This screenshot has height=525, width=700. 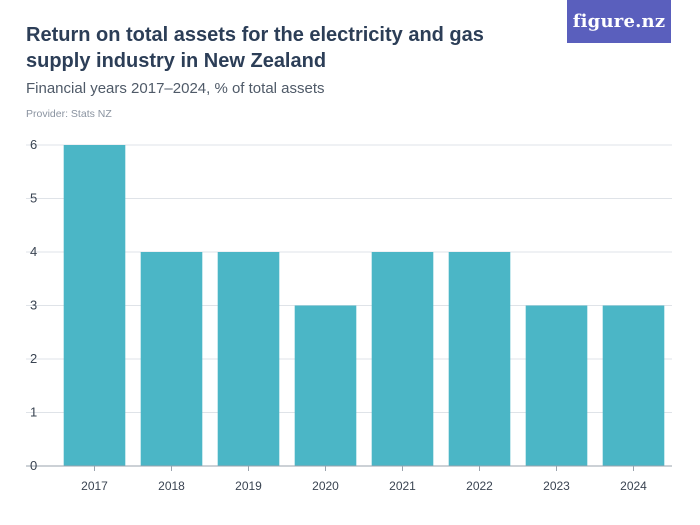 I want to click on provider-label: Provider: Stats NZ, so click(x=69, y=114).